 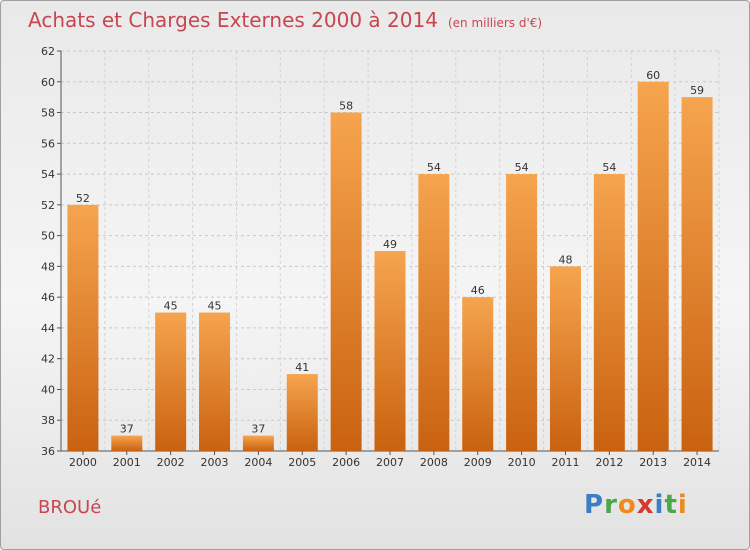 What do you see at coordinates (609, 462) in the screenshot?
I see `x-tick-label: 2012` at bounding box center [609, 462].